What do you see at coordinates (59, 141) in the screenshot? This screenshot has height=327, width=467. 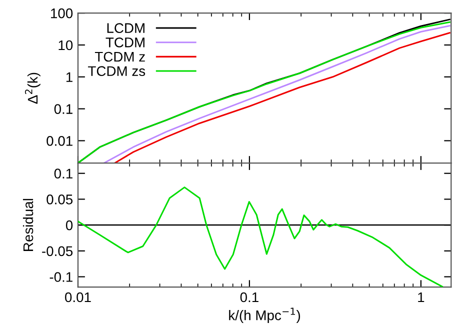 I see `y-tick-label: 0.01` at bounding box center [59, 141].